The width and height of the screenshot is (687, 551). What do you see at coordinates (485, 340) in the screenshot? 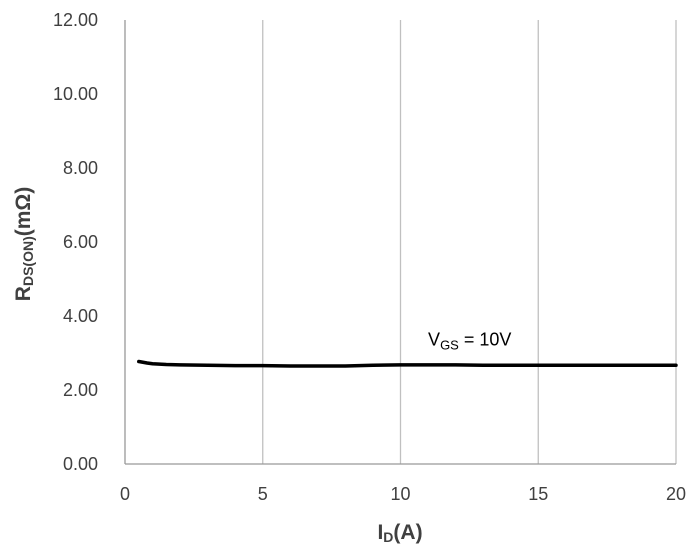
I see `annotation-text: = 10V` at bounding box center [485, 340].